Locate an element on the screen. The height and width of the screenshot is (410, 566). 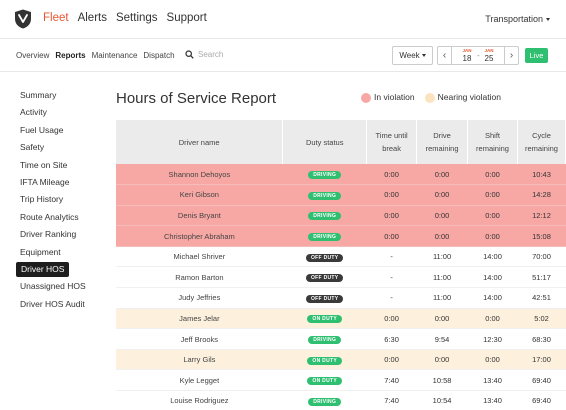
cell-cycle-remaining: 68:30 is located at coordinates (541, 339).